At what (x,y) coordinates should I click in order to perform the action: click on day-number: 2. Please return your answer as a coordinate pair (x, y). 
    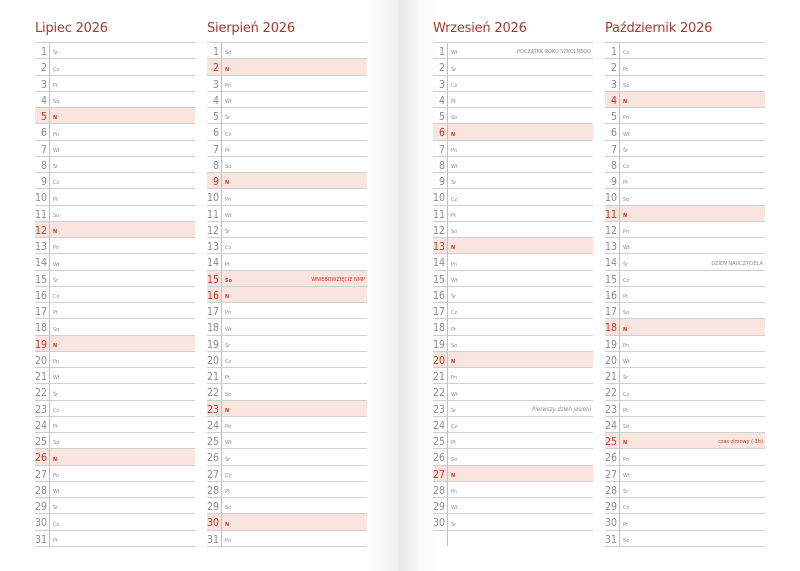
    Looking at the image, I should click on (612, 67).